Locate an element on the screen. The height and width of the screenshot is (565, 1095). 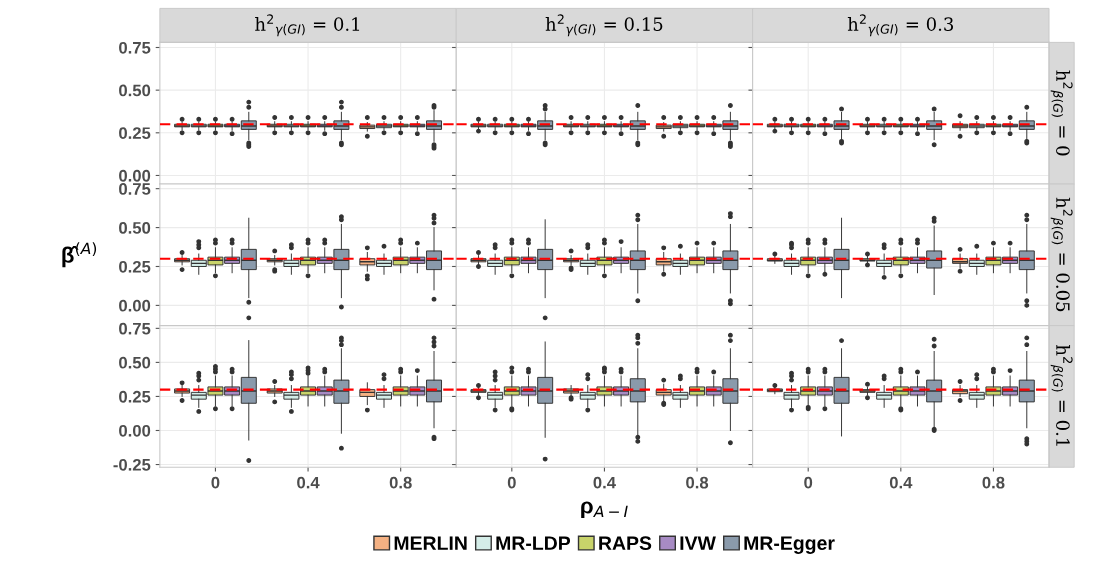
legend-label: MERLIN is located at coordinates (430, 543).